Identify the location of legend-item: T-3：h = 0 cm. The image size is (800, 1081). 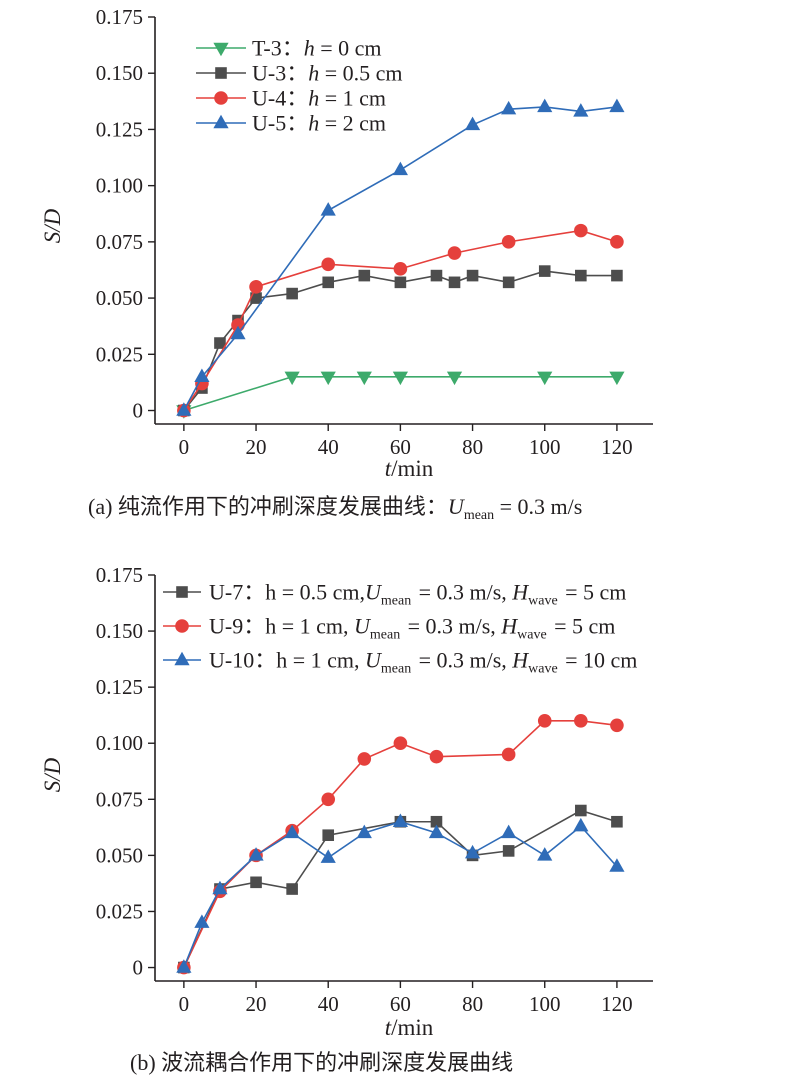
(289, 48).